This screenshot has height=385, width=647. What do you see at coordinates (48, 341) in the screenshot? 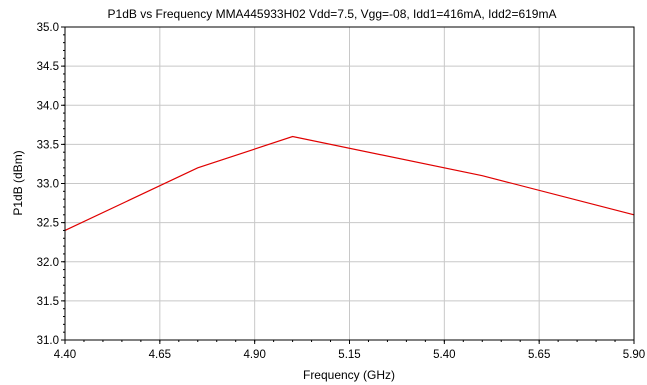
I see `y-tick-label: 31.0` at bounding box center [48, 341].